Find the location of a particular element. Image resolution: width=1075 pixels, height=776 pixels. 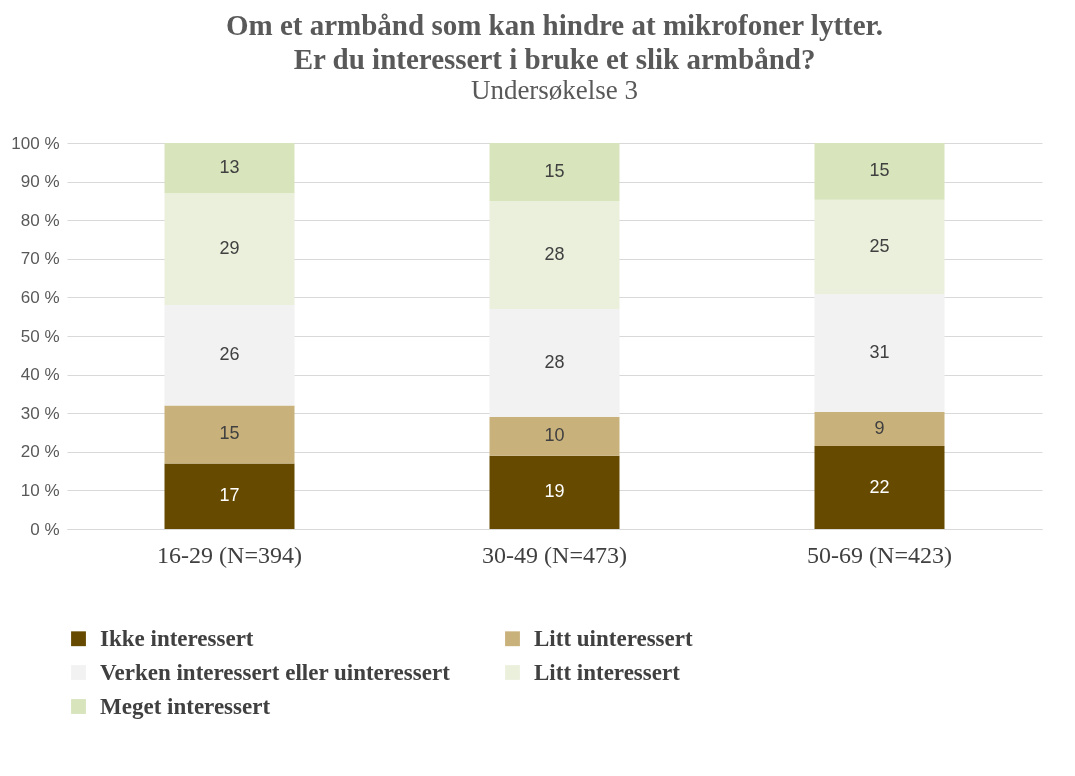

y-tick-label: 90 % is located at coordinates (40, 182).